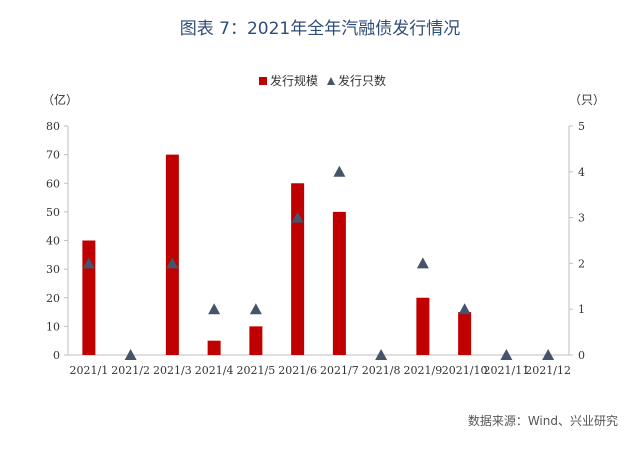 The width and height of the screenshot is (640, 452). I want to click on bar-2021/6, so click(298, 269).